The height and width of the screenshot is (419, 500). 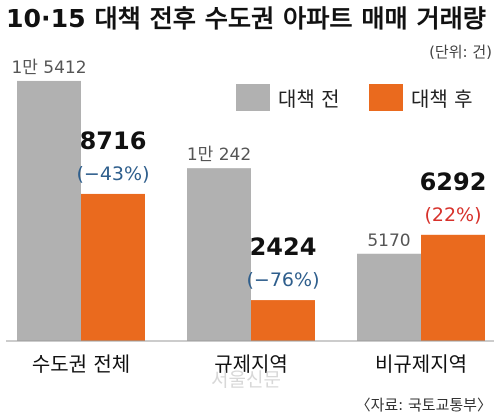 What do you see at coordinates (453, 182) in the screenshot?
I see `value-label-after: 6292` at bounding box center [453, 182].